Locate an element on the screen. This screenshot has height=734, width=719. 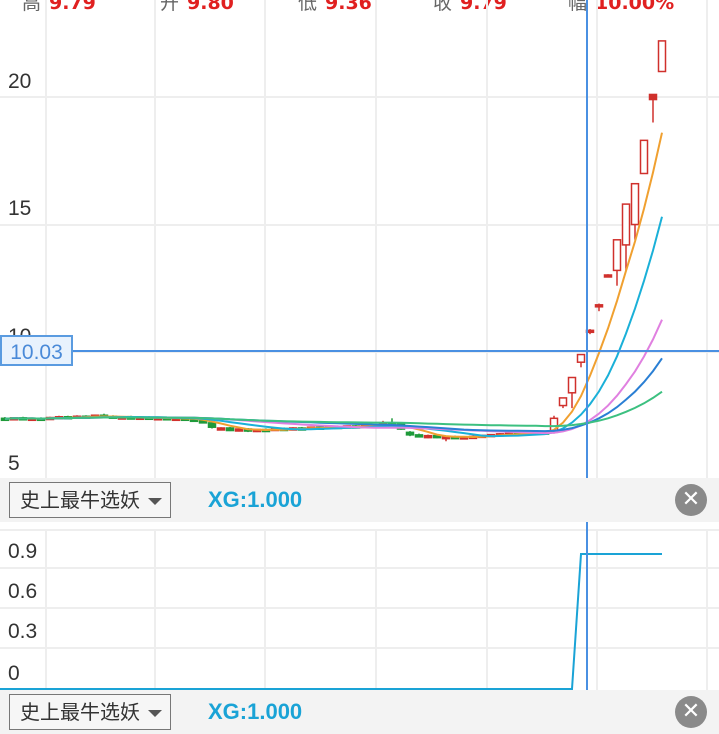
stat-change: 幅 10.00% is located at coordinates (621, 7).